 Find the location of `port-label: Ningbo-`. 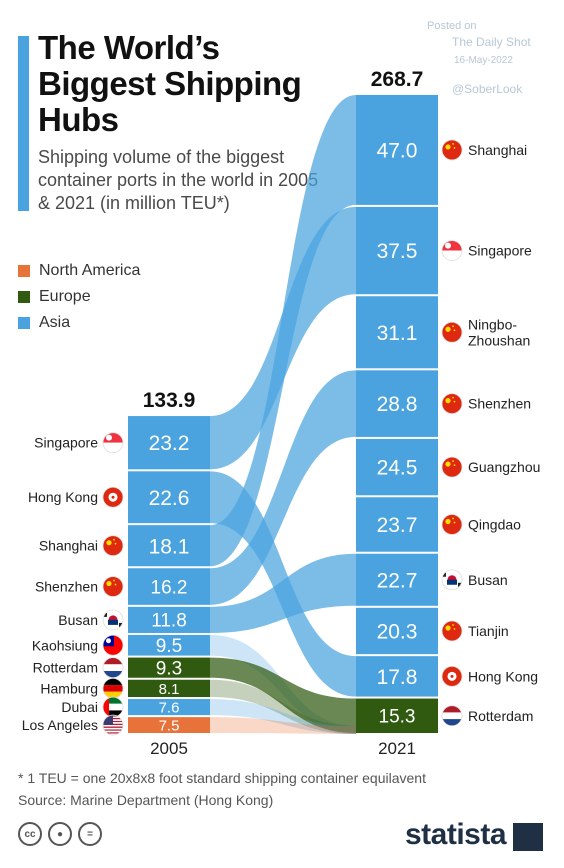

port-label: Ningbo- is located at coordinates (492, 324).